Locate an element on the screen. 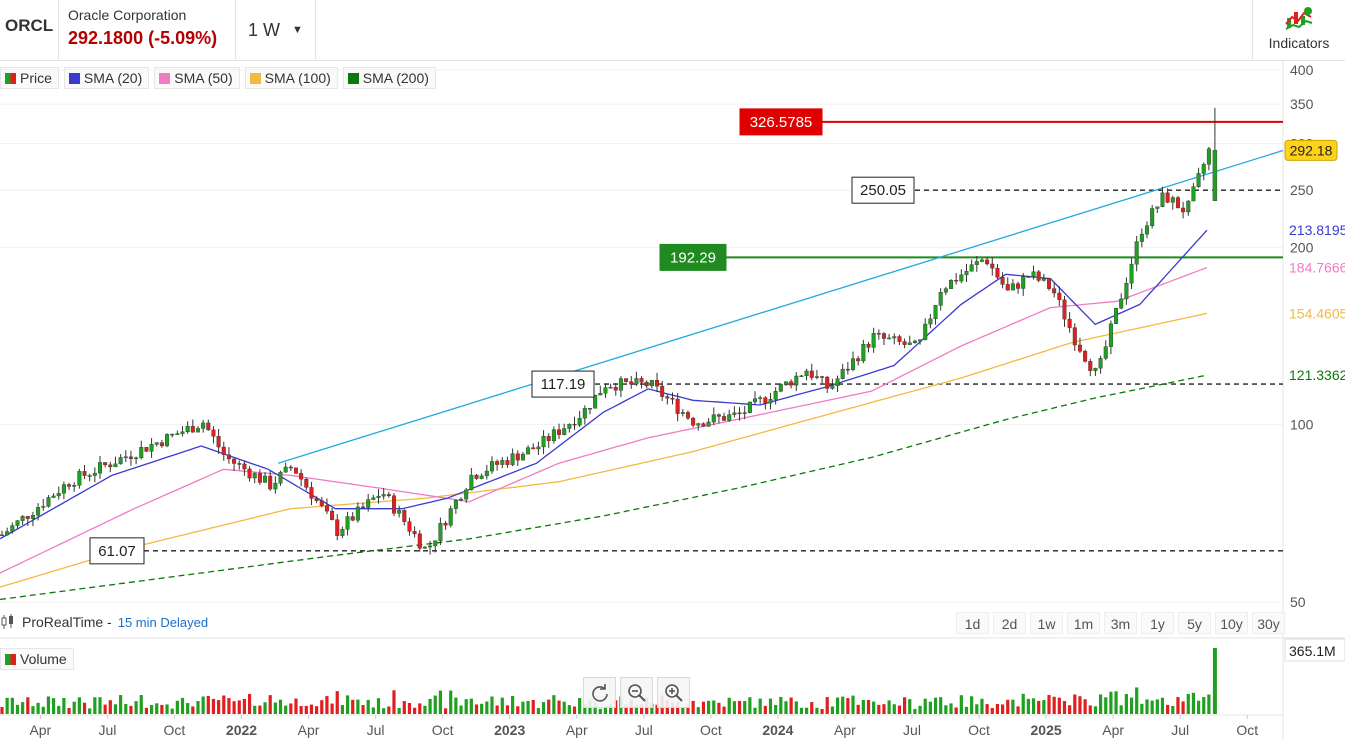 This screenshot has width=1345, height=739. range-1w: 1w is located at coordinates (1046, 623).